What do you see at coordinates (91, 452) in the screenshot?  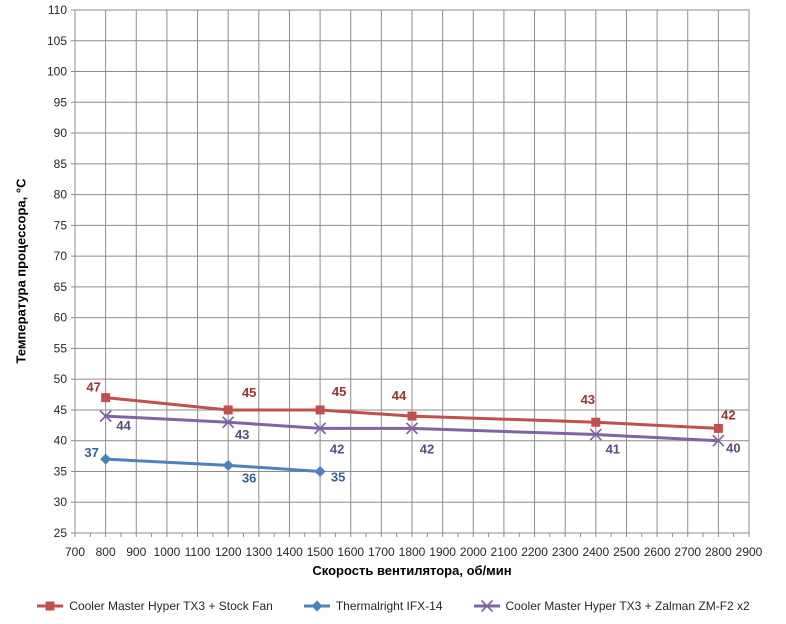 I see `data-label: 37` at bounding box center [91, 452].